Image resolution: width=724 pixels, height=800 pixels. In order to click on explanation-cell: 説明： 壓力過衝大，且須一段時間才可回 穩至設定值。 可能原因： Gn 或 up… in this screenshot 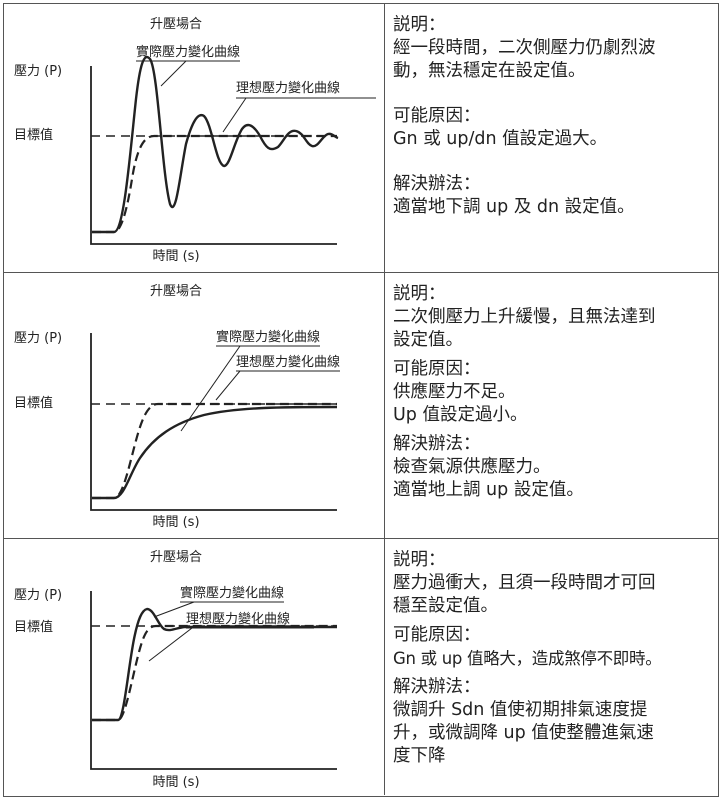, I will do `click(551, 667)`.